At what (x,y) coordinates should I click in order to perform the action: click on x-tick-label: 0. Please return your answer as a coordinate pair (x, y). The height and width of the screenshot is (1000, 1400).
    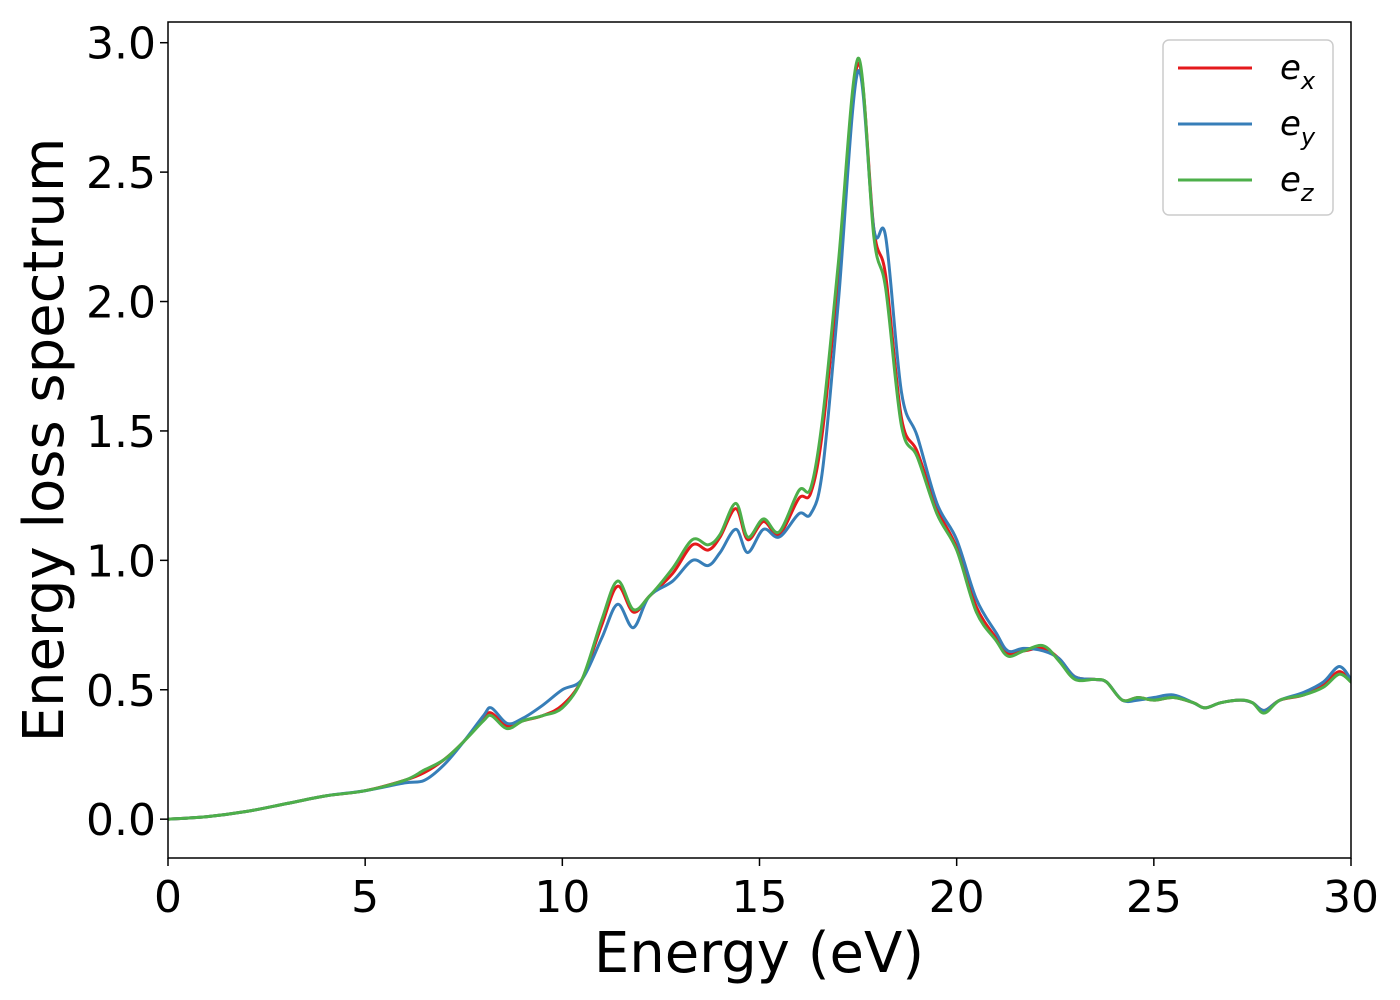
    Looking at the image, I should click on (168, 897).